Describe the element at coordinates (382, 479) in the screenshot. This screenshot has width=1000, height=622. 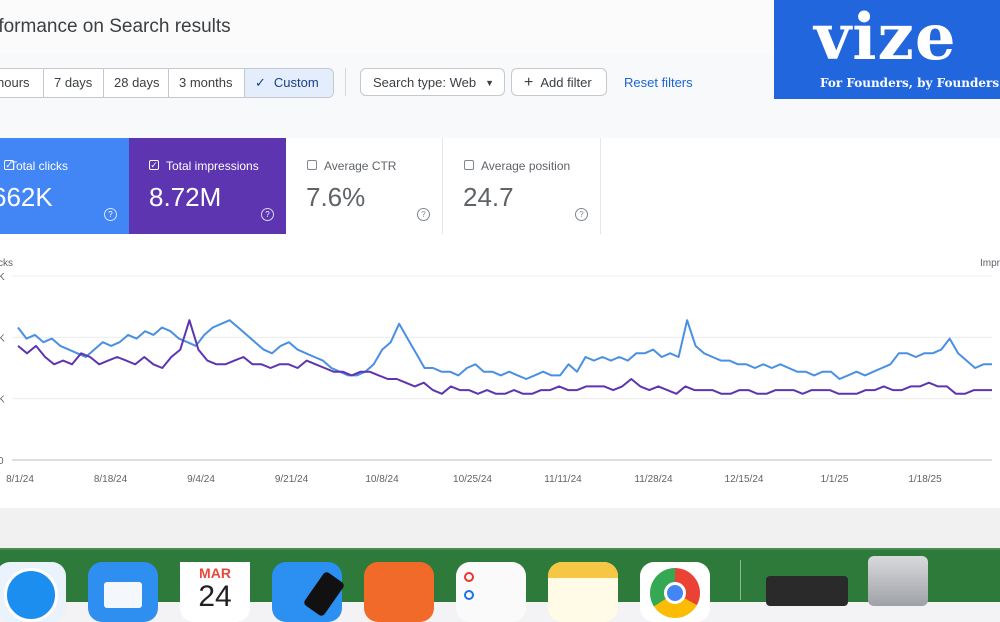
I see `x-tick-label: 10/8/24` at that location.